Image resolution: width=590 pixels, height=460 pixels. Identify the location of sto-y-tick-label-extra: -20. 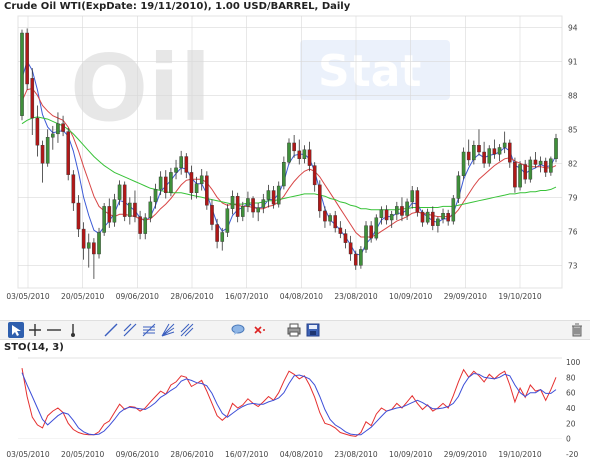
(572, 454).